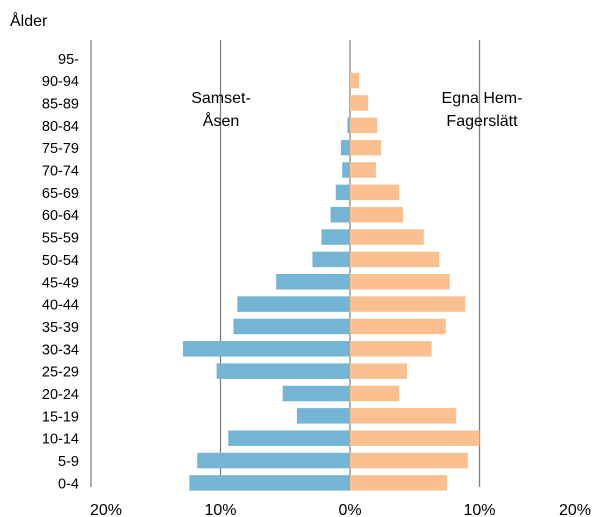 The height and width of the screenshot is (517, 598). Describe the element at coordinates (60, 172) in the screenshot. I see `category-label: 70-74` at that location.